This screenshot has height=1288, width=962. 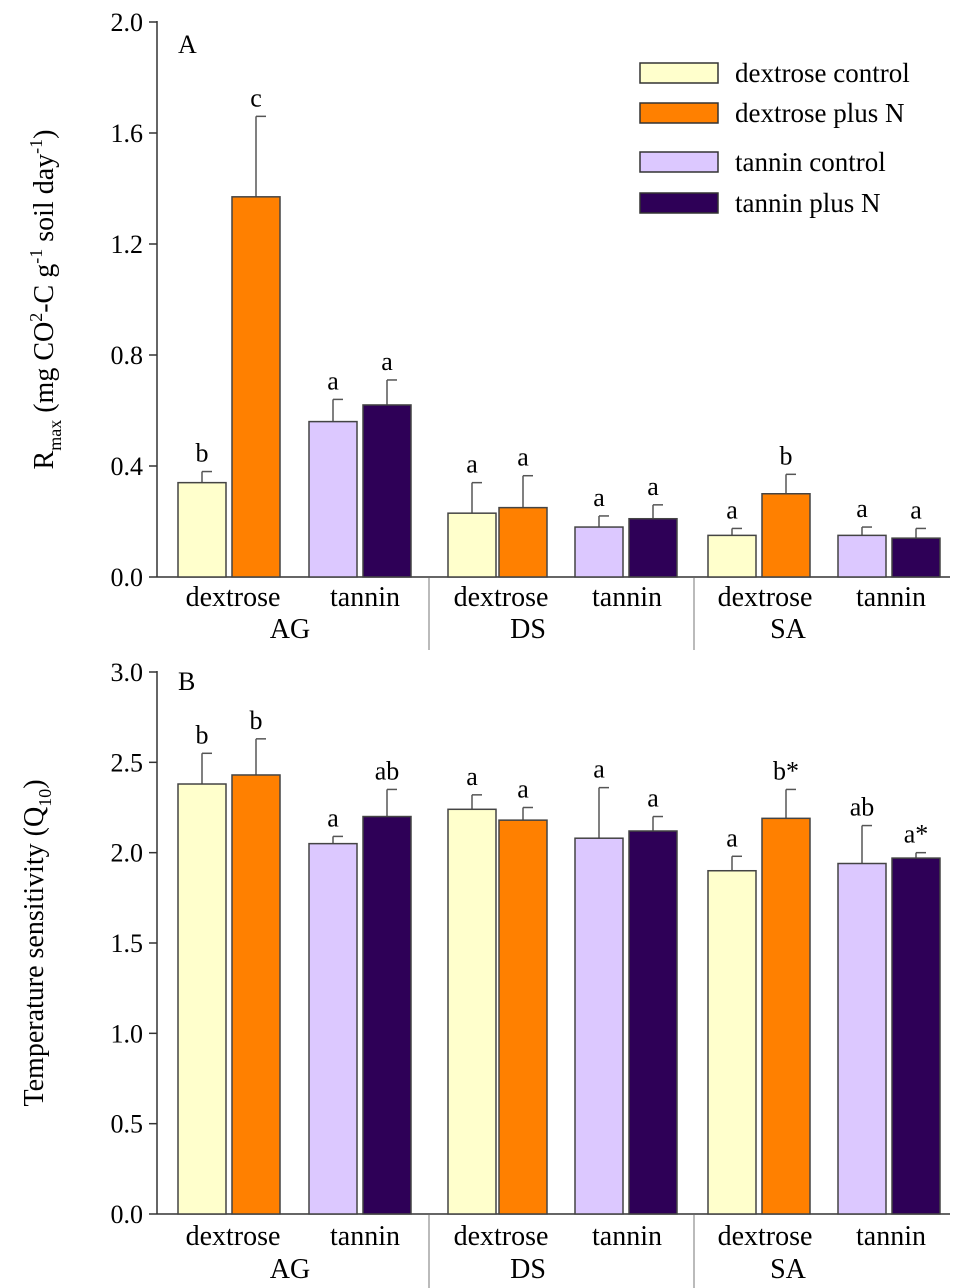 What do you see at coordinates (127, 1124) in the screenshot?
I see `y-tick-label: 0.5` at bounding box center [127, 1124].